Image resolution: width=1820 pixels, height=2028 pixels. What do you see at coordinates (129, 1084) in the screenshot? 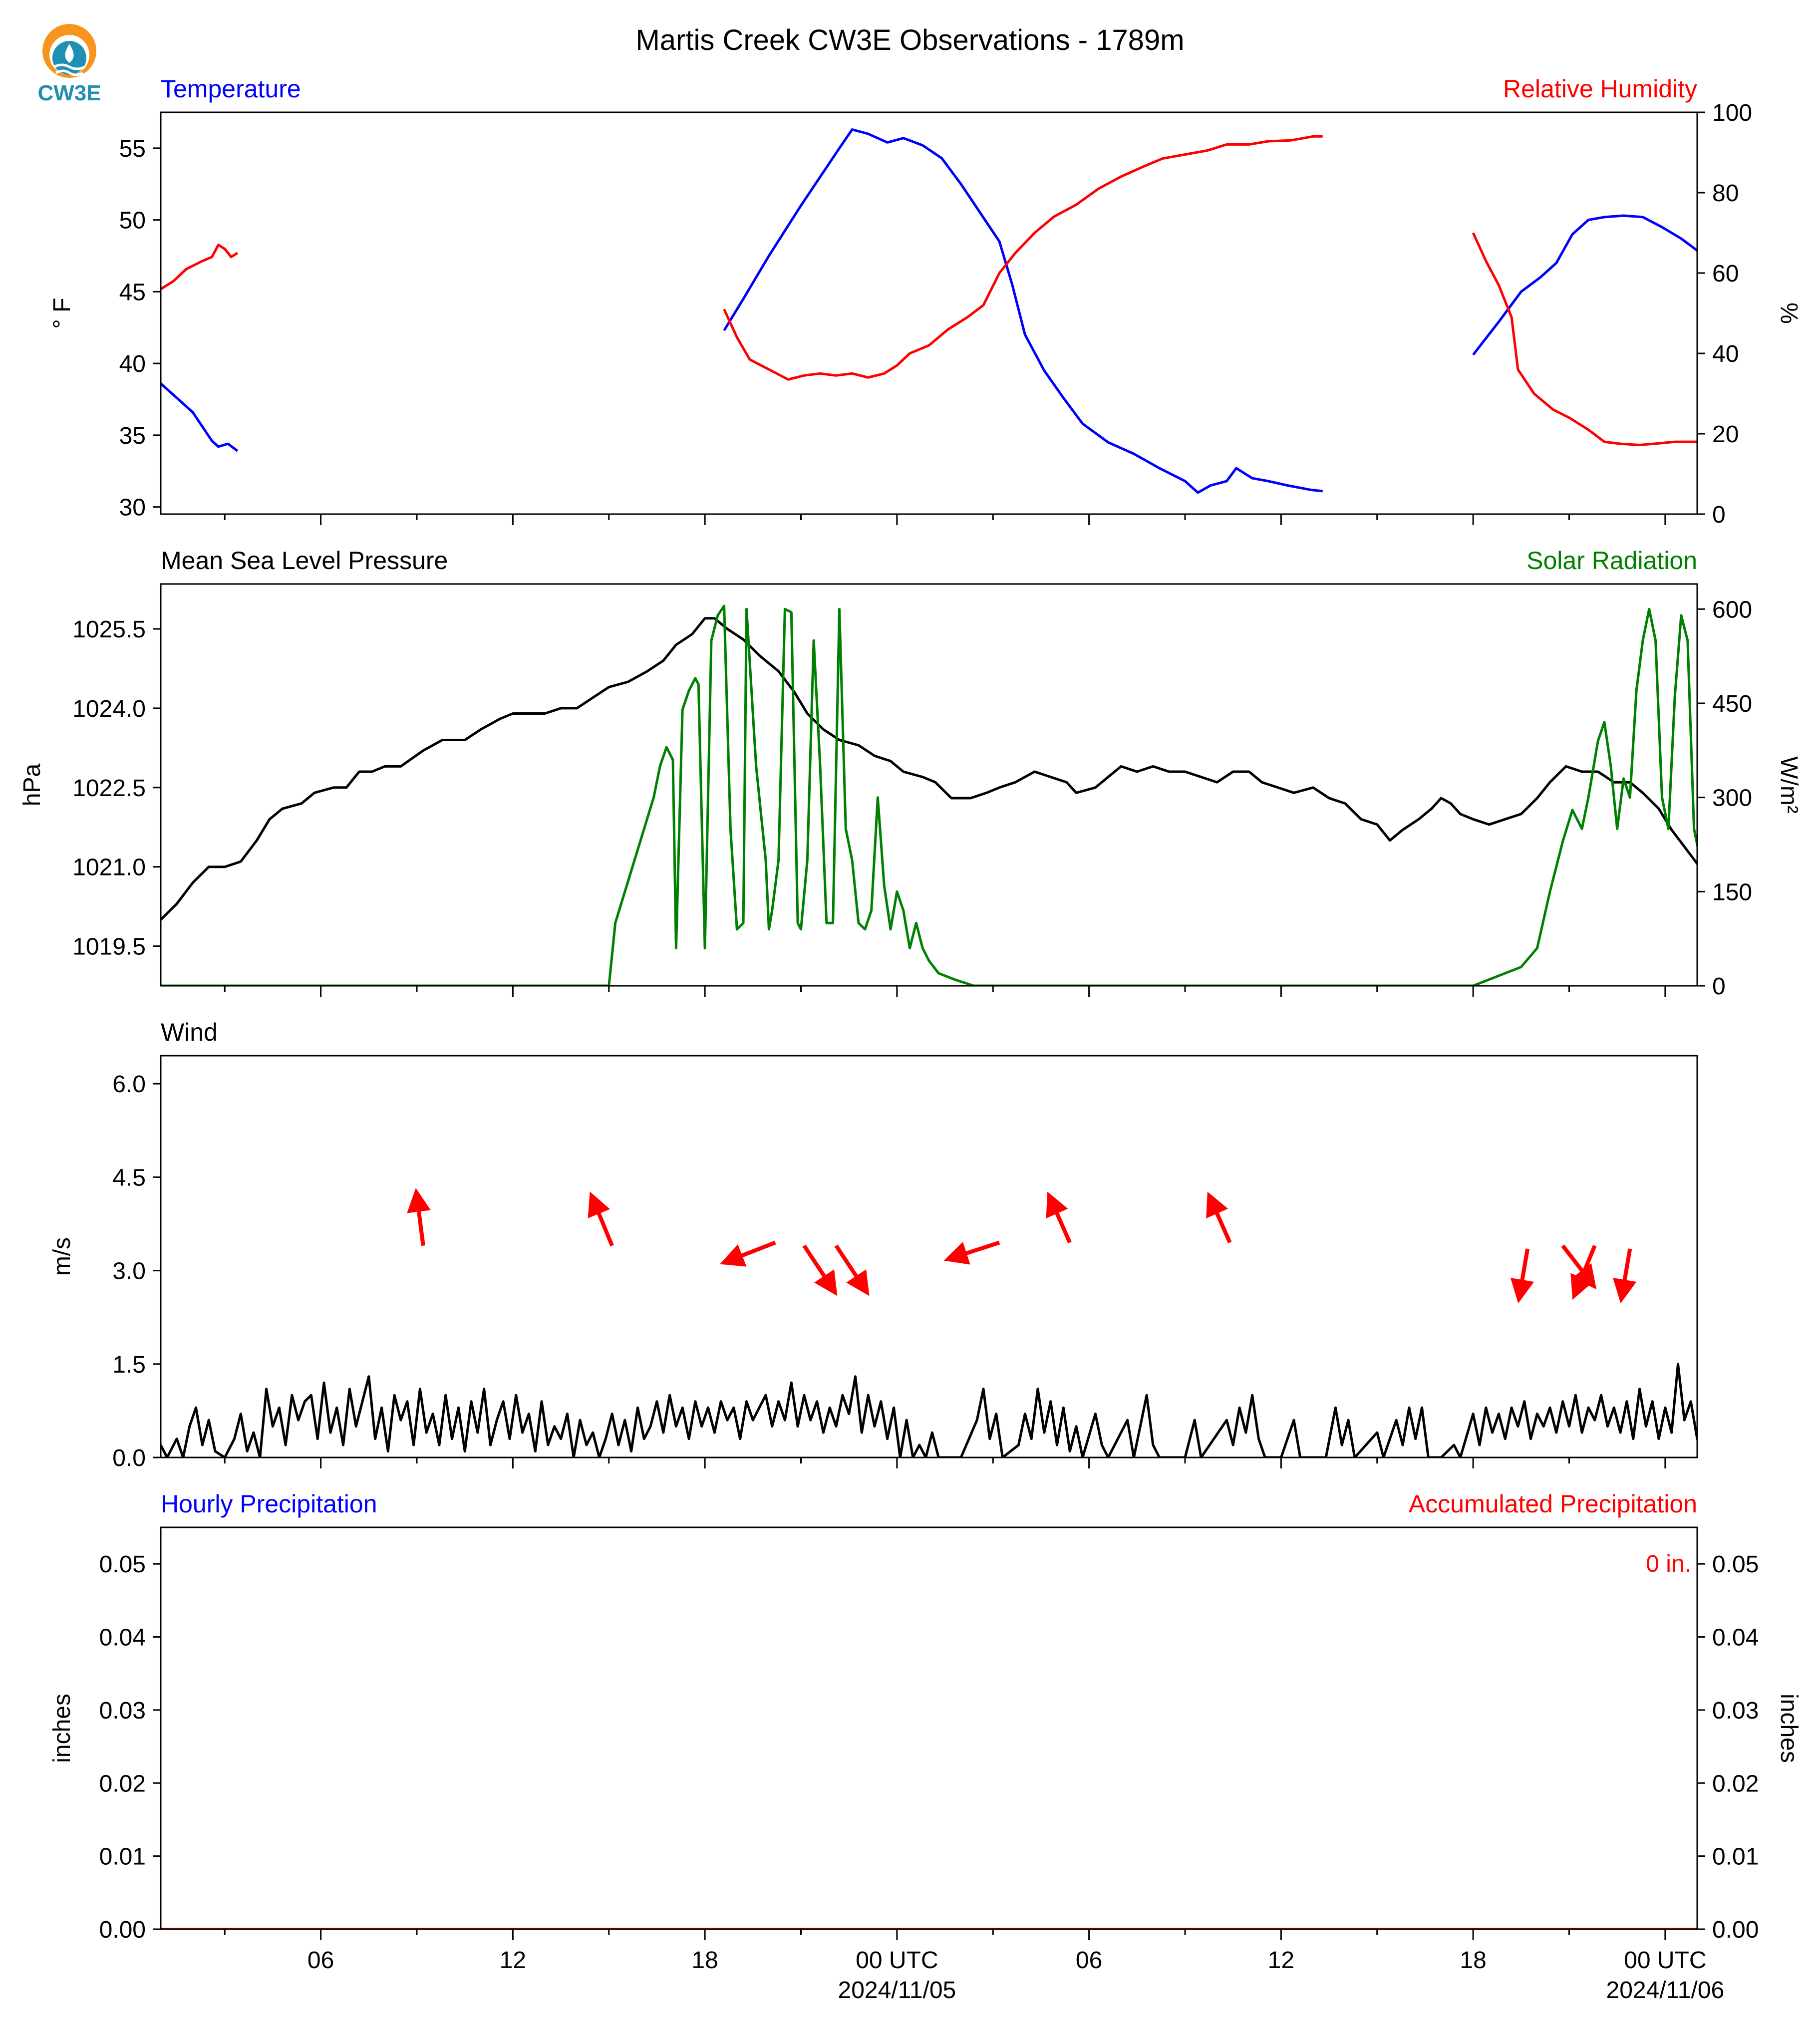
I see `y-tick-label-left: 6.0` at bounding box center [129, 1084].